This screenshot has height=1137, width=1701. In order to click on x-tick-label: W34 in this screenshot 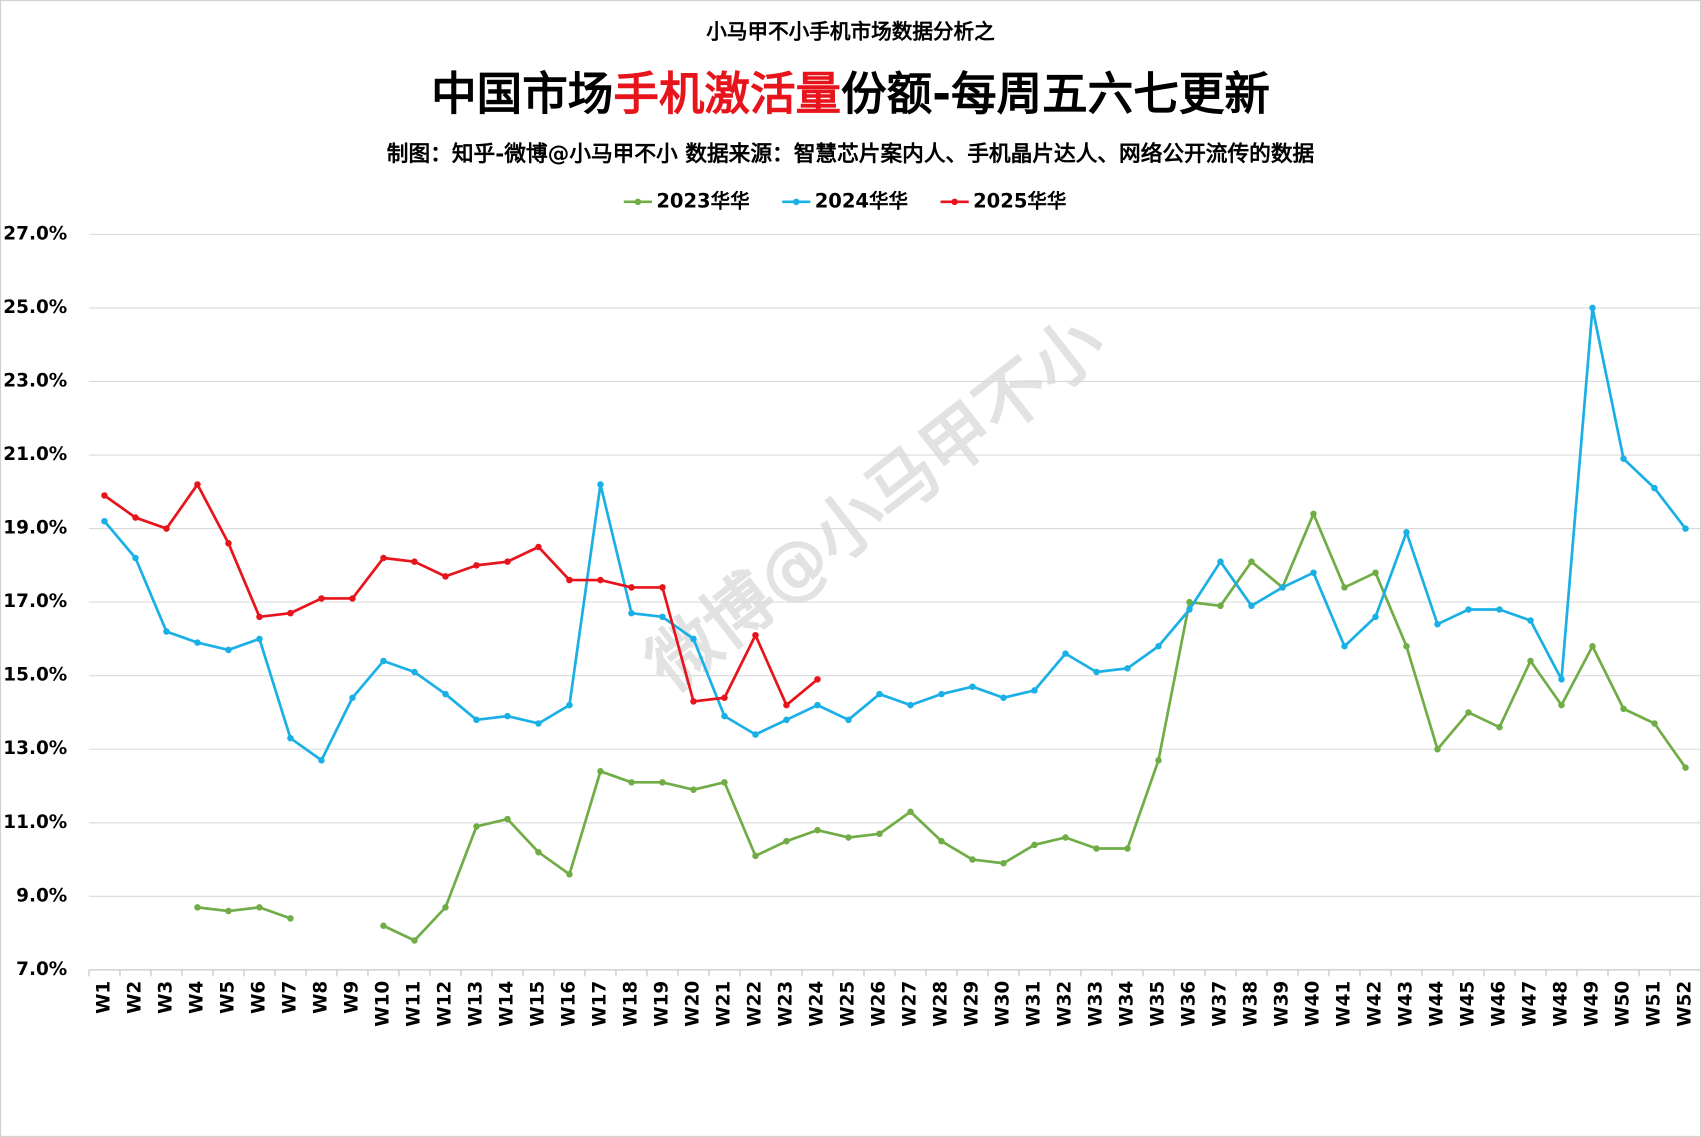, I will do `click(1126, 1004)`.